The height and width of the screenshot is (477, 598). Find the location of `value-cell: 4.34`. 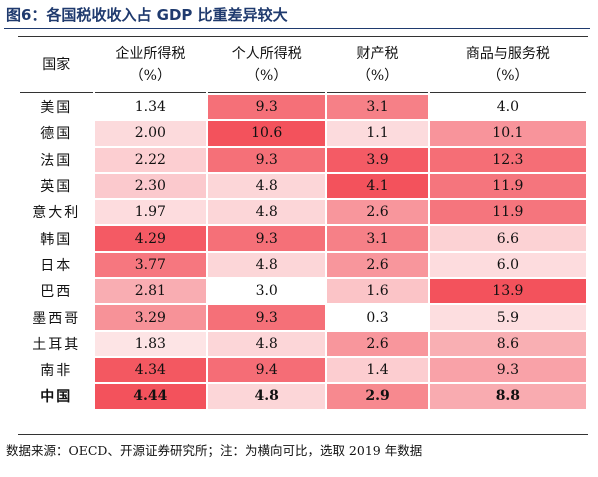

value-cell: 4.34 is located at coordinates (150, 370).